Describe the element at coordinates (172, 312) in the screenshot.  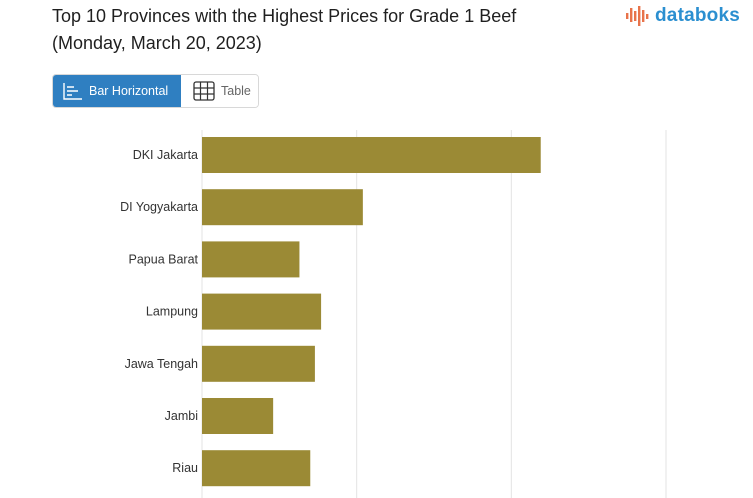
I see `category-label: Lampung` at that location.